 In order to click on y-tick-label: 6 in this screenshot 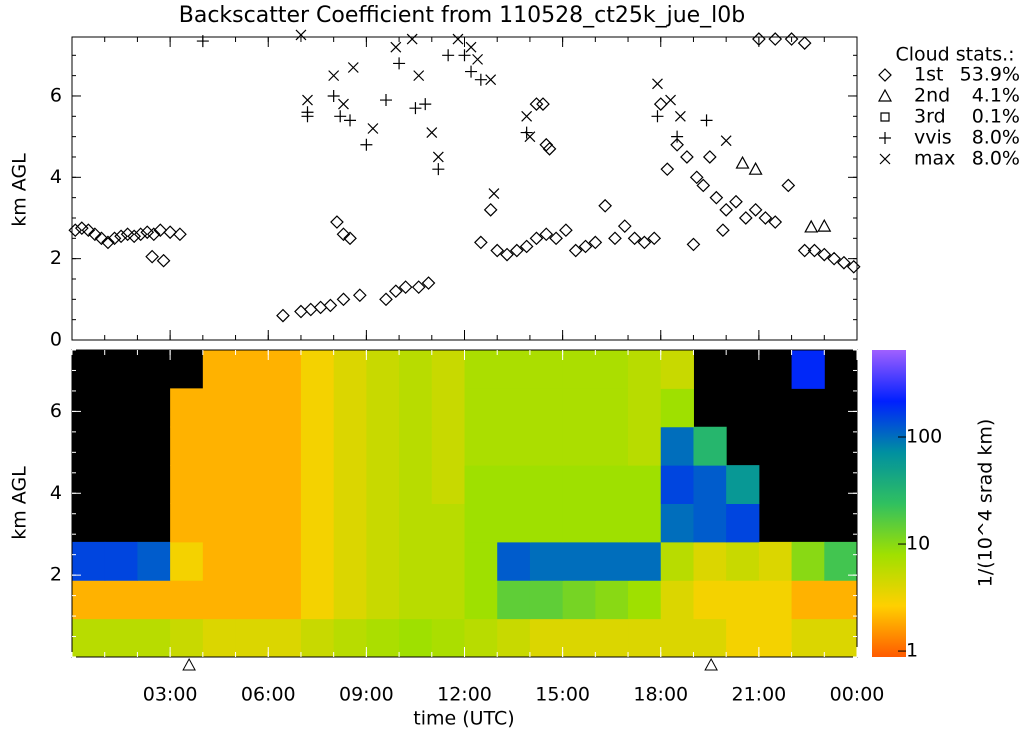, I will do `click(56, 411)`.